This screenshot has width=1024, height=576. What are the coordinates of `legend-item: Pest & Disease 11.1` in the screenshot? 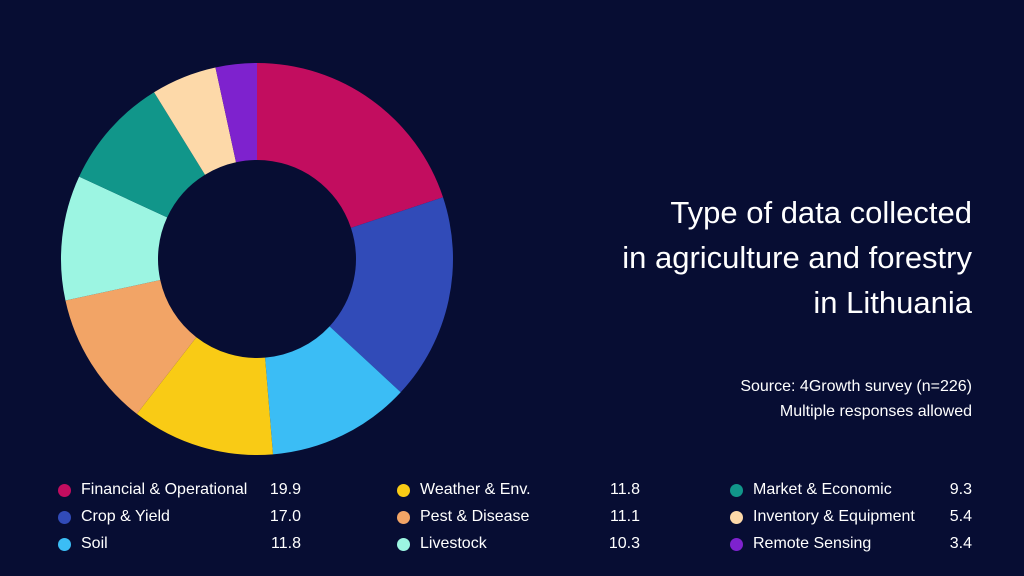 It's located at (518, 517).